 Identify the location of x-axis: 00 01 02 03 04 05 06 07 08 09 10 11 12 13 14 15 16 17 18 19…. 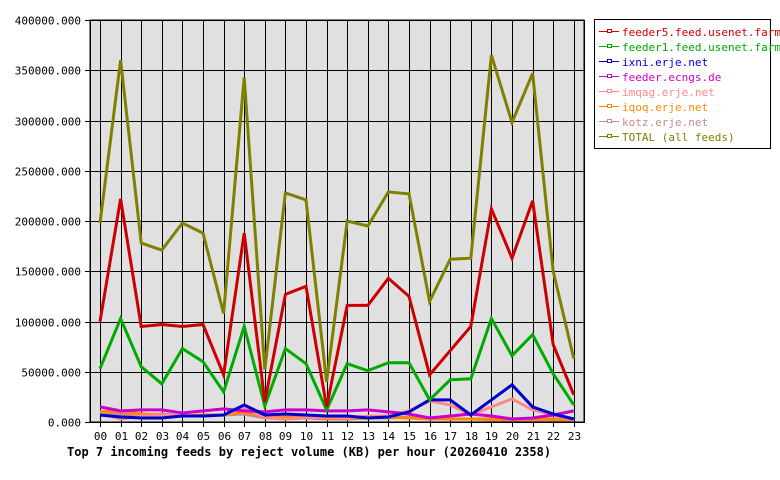
(337, 436).